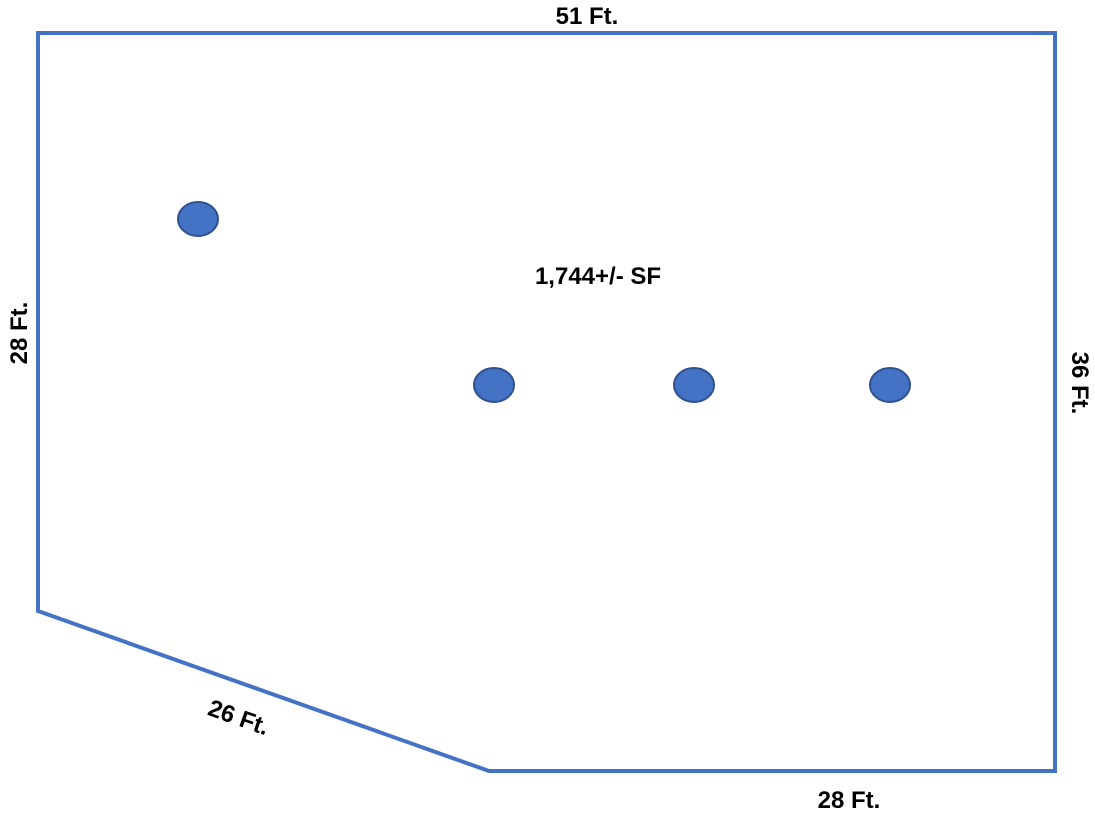 This screenshot has height=814, width=1095. I want to click on dimension-left: 28 Ft., so click(19, 333).